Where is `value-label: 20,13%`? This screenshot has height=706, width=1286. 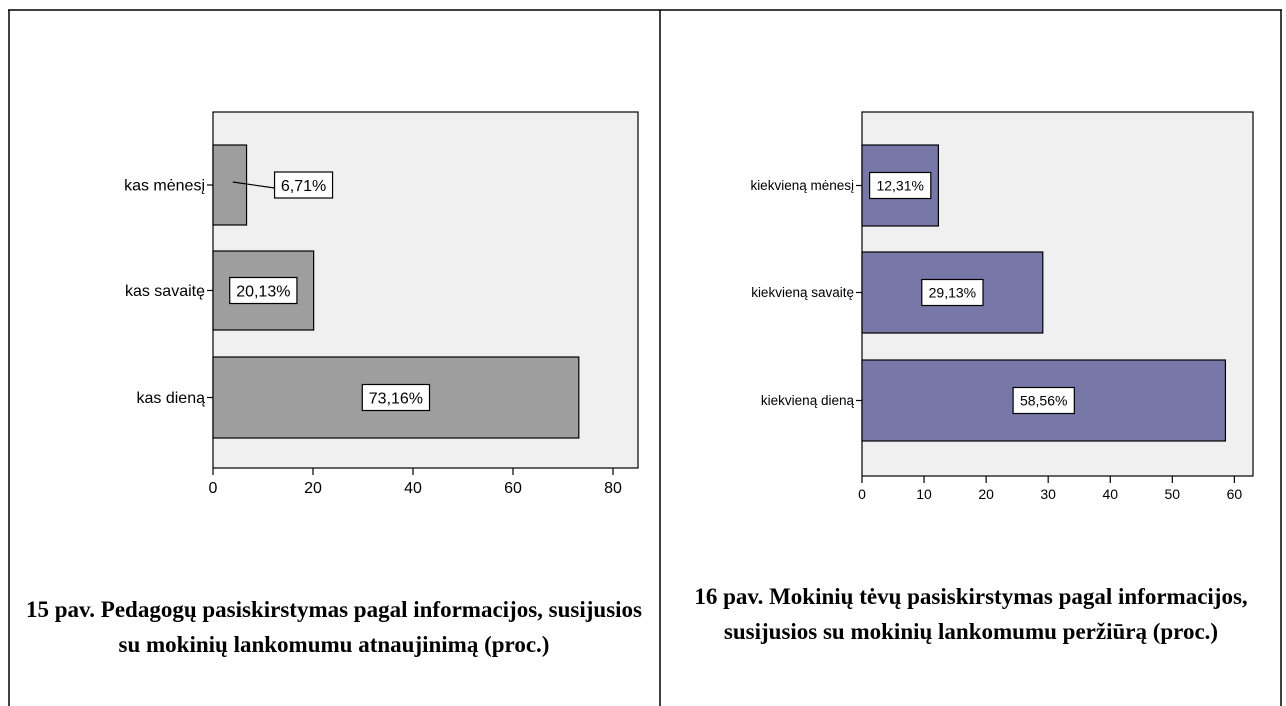
value-label: 20,13% is located at coordinates (263, 291).